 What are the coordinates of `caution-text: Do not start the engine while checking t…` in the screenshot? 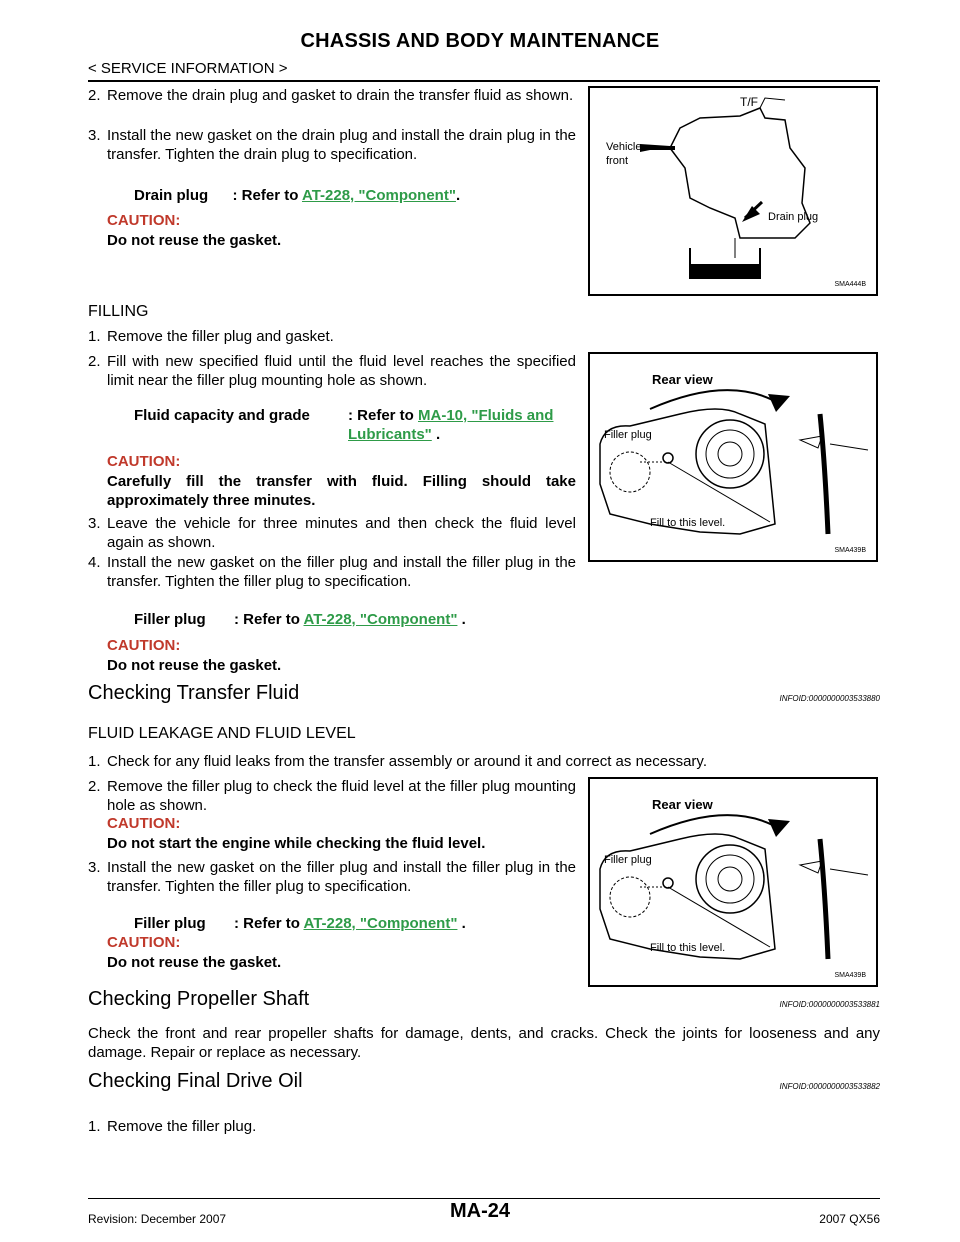 It's located at (296, 843).